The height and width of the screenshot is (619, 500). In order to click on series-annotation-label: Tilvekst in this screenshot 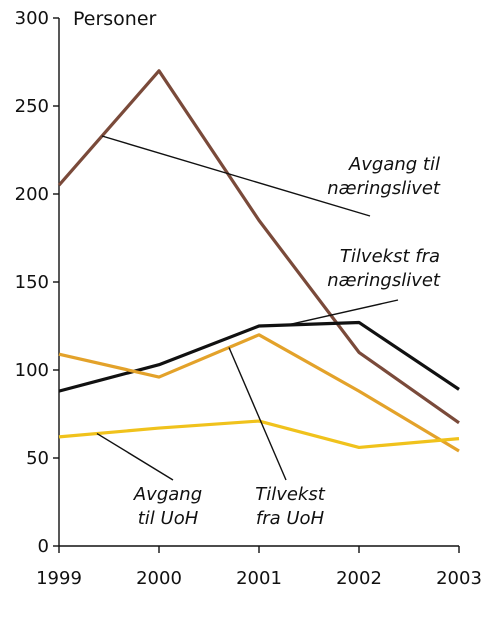, I will do `click(290, 494)`.